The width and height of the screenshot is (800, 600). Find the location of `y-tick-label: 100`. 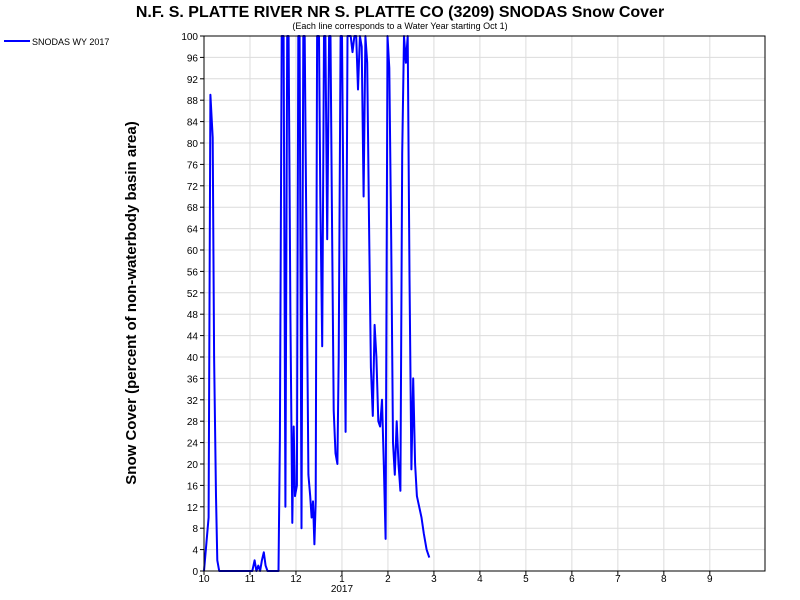

y-tick-label: 100 is located at coordinates (189, 37).